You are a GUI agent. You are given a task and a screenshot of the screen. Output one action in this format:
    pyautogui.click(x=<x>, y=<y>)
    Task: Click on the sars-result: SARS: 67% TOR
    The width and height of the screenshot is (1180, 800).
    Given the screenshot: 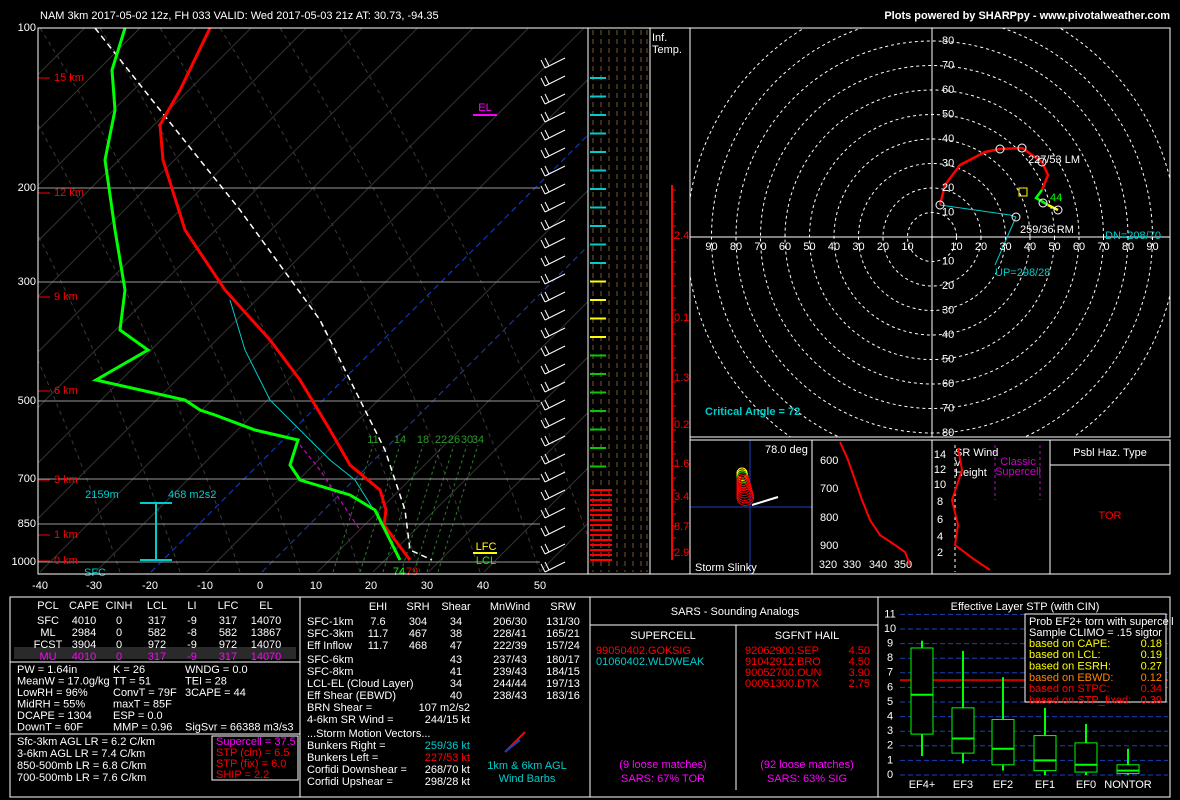 What is the action you would take?
    pyautogui.click(x=663, y=779)
    